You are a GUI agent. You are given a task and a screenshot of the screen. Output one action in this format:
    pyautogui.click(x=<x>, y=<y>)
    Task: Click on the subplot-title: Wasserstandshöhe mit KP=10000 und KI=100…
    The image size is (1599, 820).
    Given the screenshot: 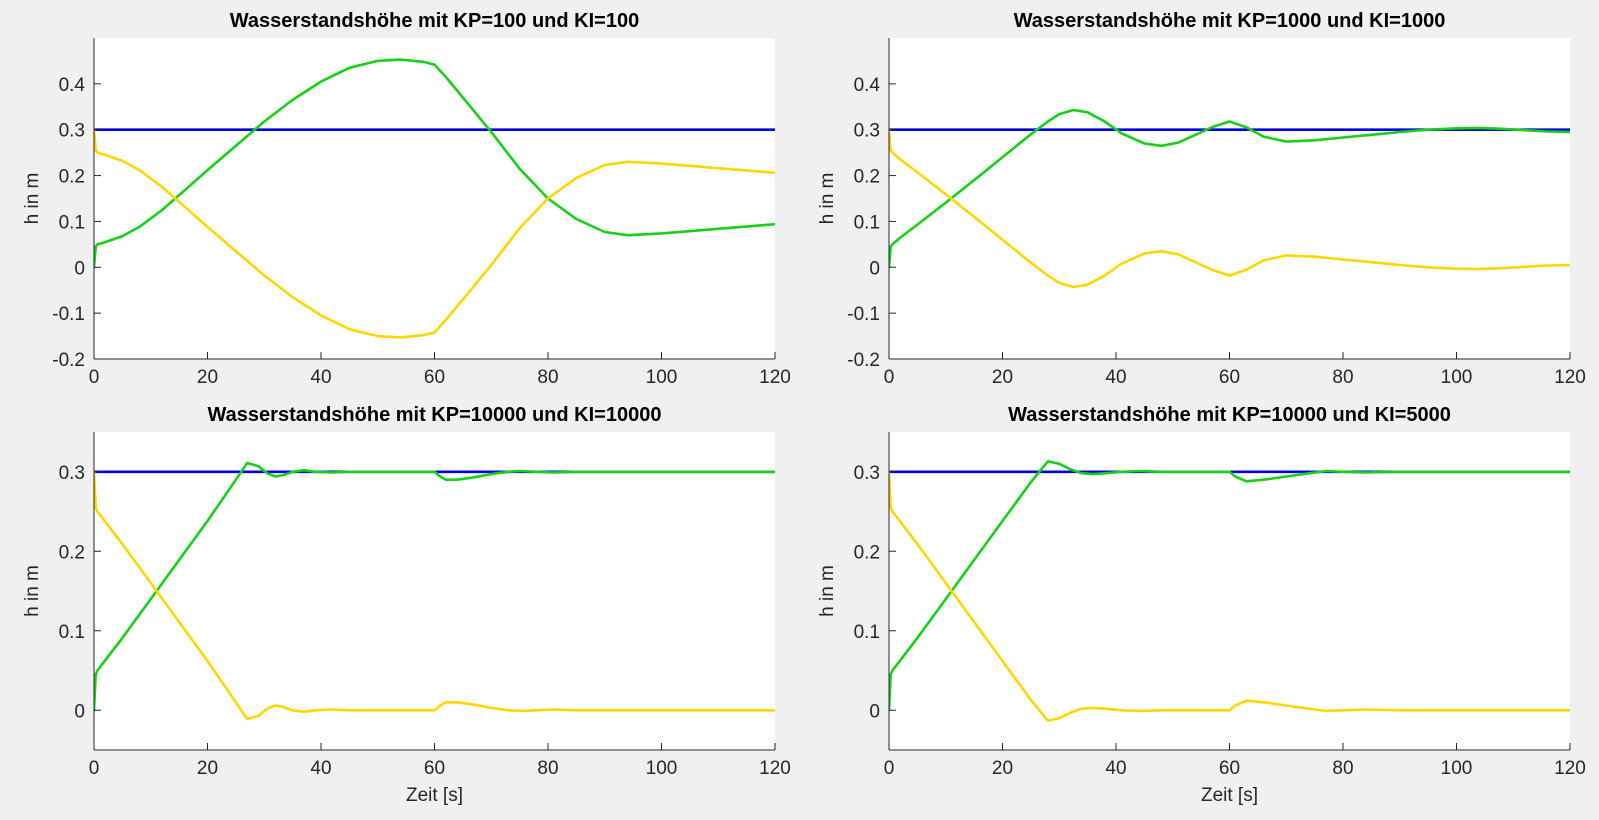 What is the action you would take?
    pyautogui.click(x=435, y=415)
    